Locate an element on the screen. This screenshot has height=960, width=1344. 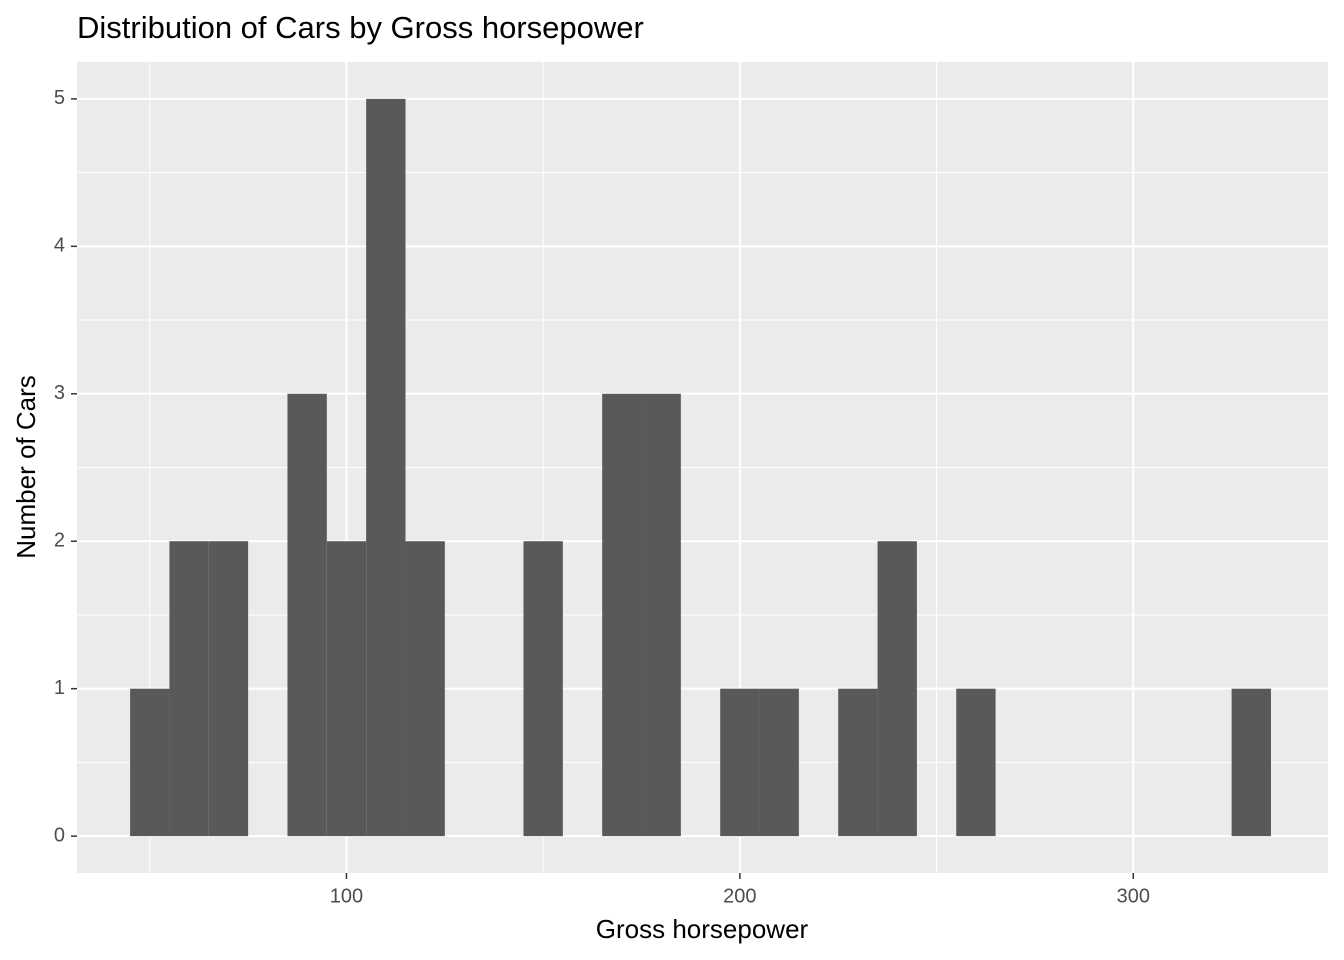
y-tick-label: 0 is located at coordinates (59, 835).